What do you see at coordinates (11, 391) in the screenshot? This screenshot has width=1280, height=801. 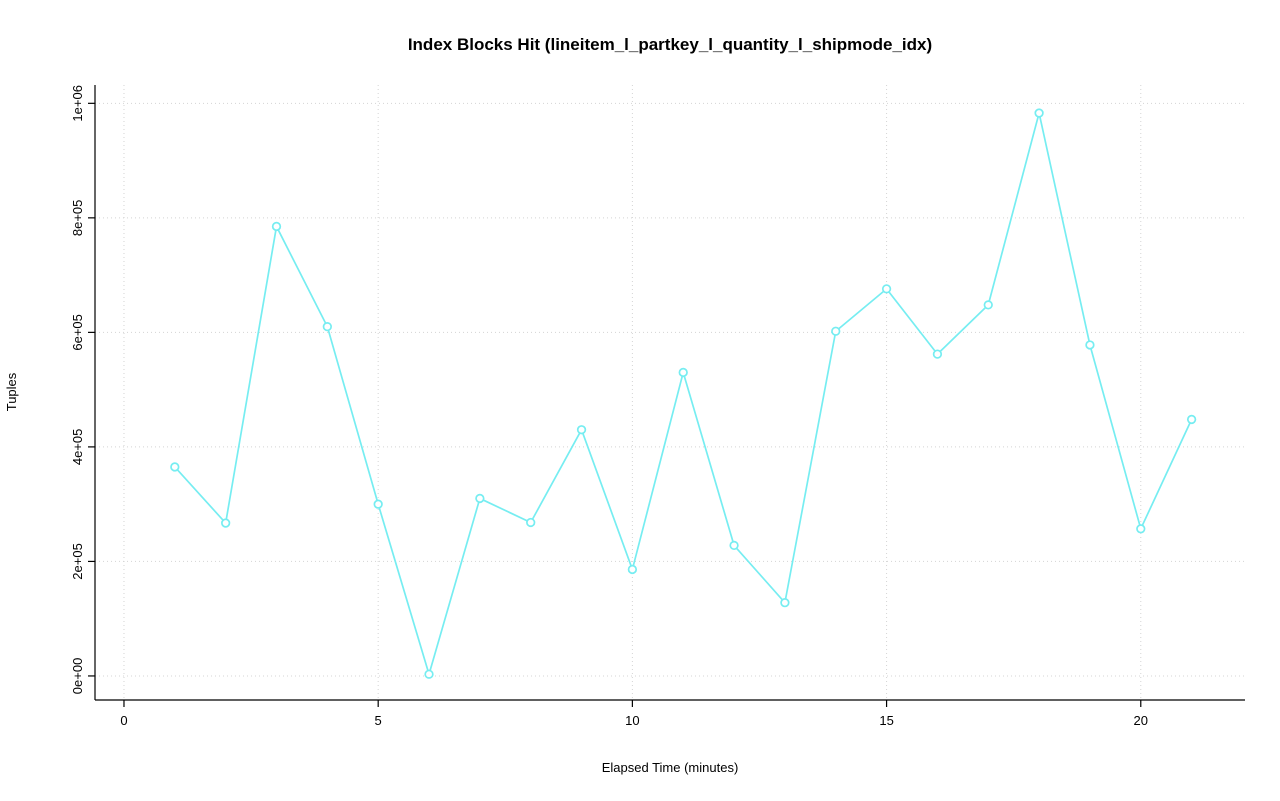 I see `y-axis-label: Tuples` at bounding box center [11, 391].